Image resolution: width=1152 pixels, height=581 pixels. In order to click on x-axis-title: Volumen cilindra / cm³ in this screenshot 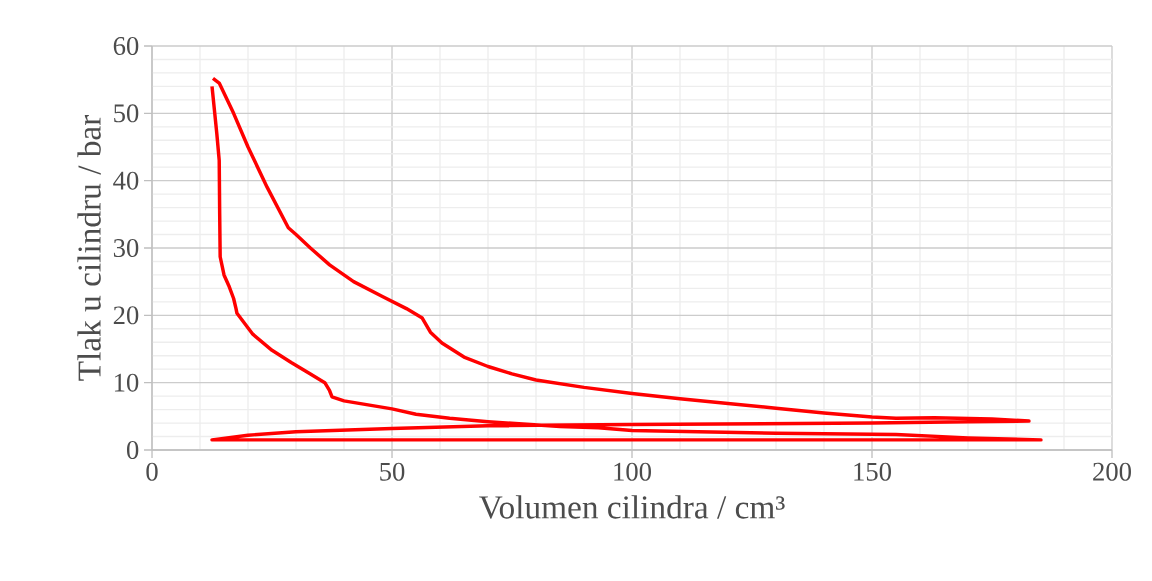, I will do `click(632, 507)`.